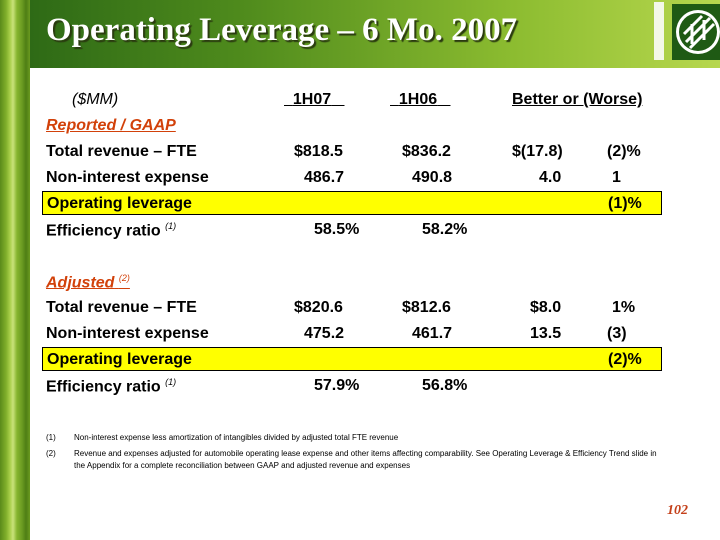 The width and height of the screenshot is (720, 540). I want to click on section-title-reported: Reported / GAAP, so click(111, 125).